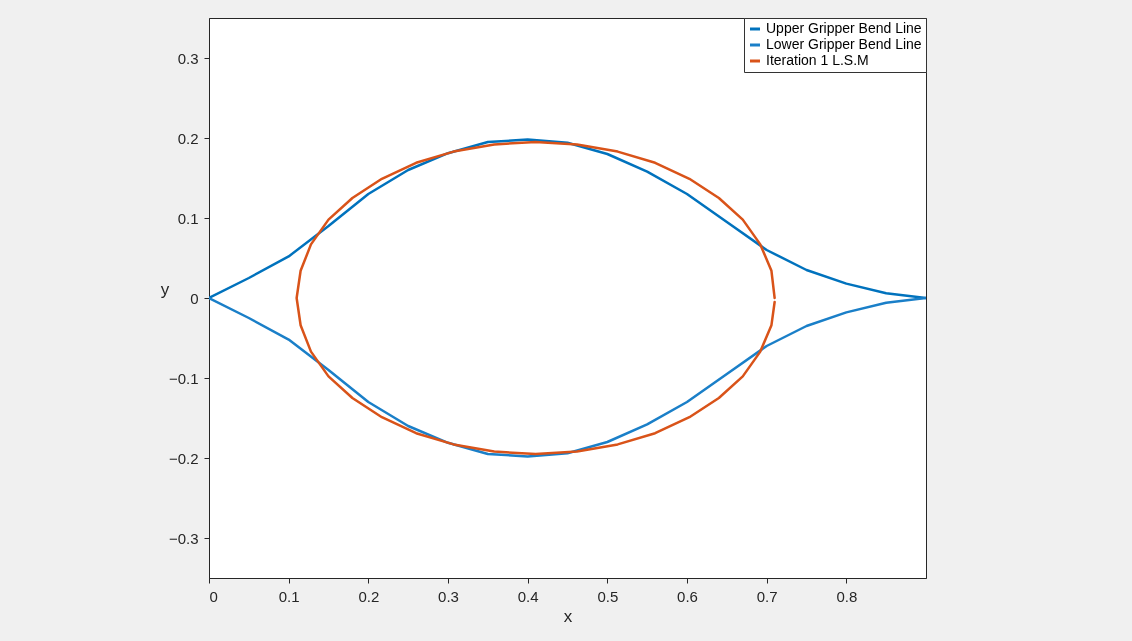 The width and height of the screenshot is (1132, 641). What do you see at coordinates (183, 378) in the screenshot?
I see `y-tick-label: −0.1` at bounding box center [183, 378].